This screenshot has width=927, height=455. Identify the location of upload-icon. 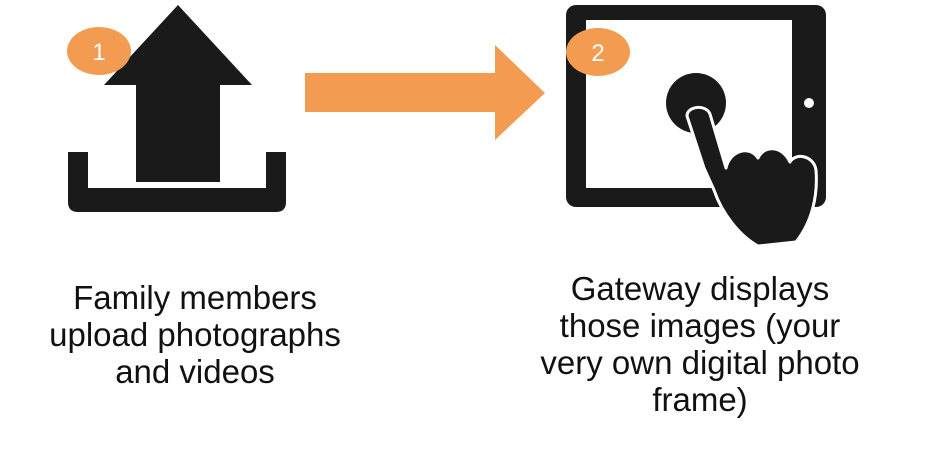
(177, 108).